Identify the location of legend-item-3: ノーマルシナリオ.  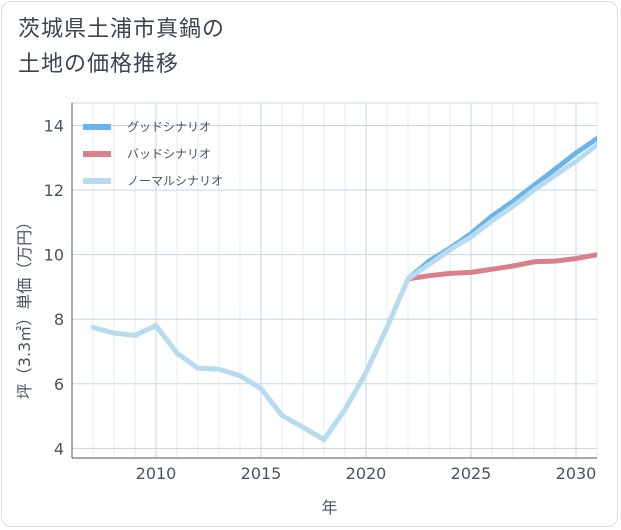
(153, 181).